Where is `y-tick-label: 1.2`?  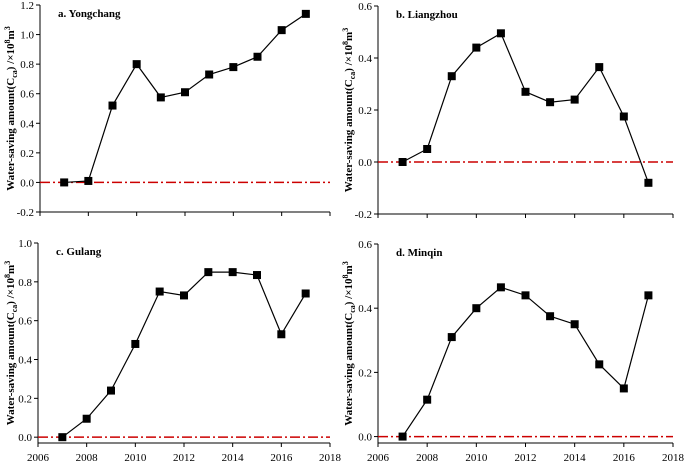 y-tick-label: 1.2 is located at coordinates (27, 6).